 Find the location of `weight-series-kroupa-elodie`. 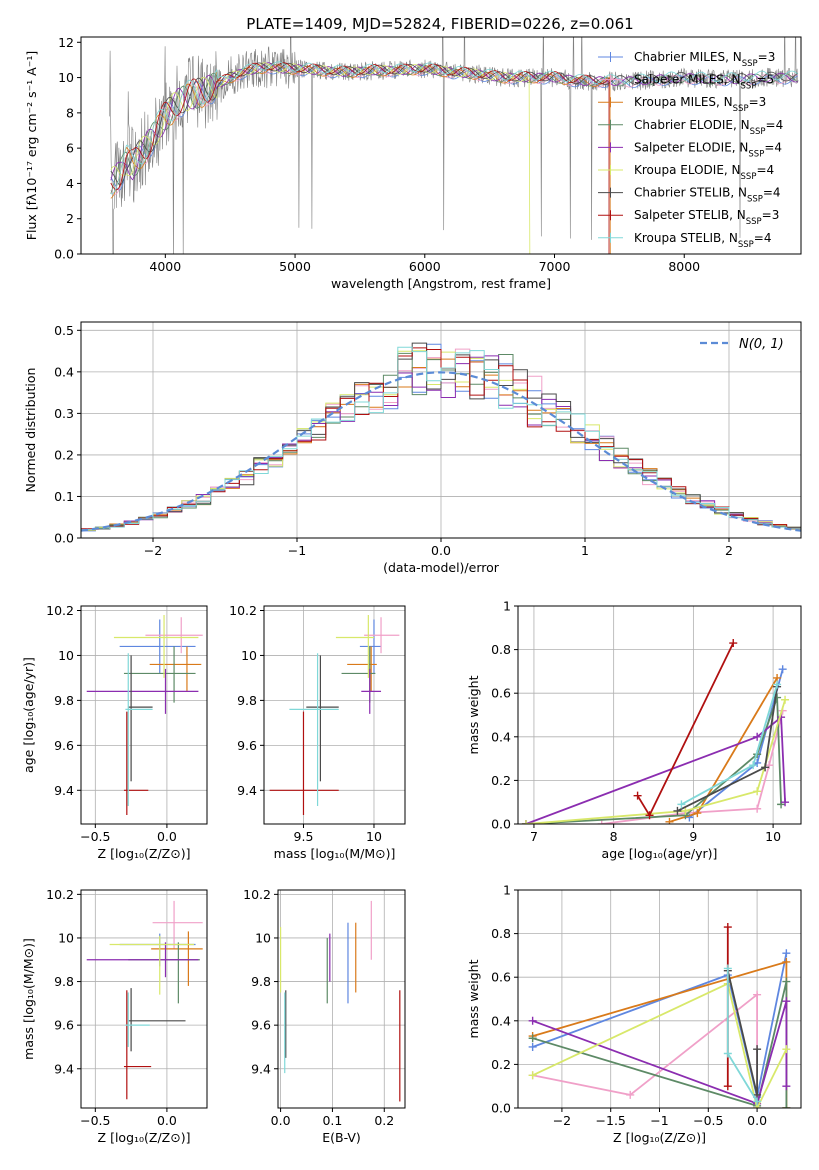

weight-series-kroupa-elodie is located at coordinates (655, 759).